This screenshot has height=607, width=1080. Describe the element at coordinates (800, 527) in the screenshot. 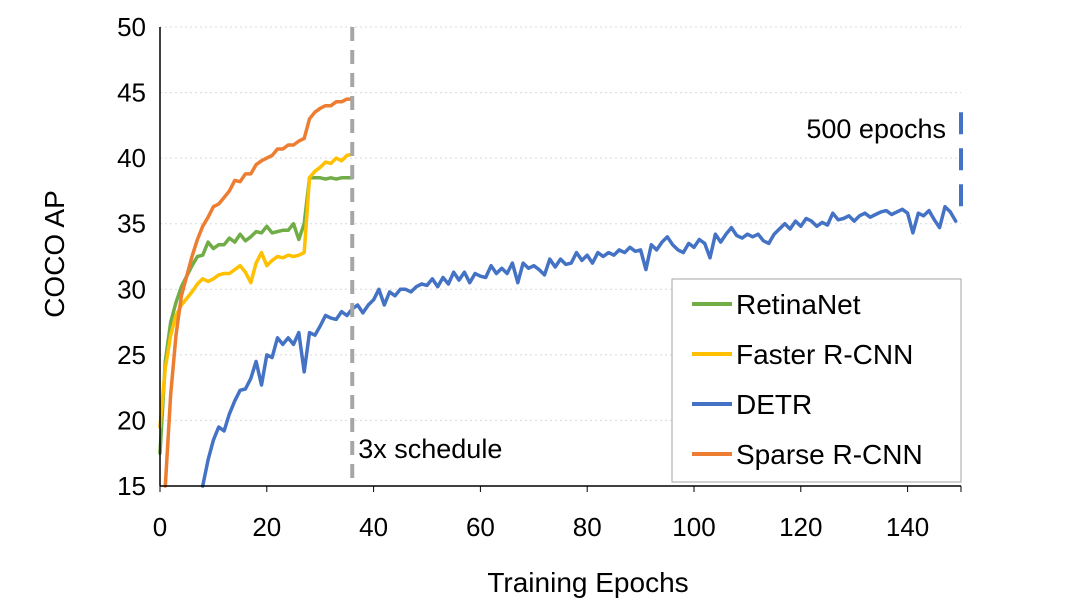

I see `x-tick-label-120: 120` at that location.